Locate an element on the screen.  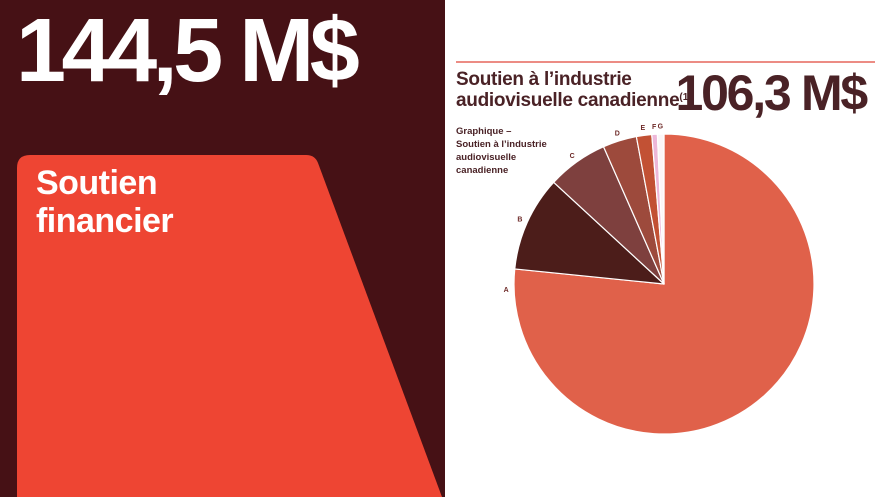
chart-title-line2: audiovisuelle canadienne is located at coordinates (568, 100).